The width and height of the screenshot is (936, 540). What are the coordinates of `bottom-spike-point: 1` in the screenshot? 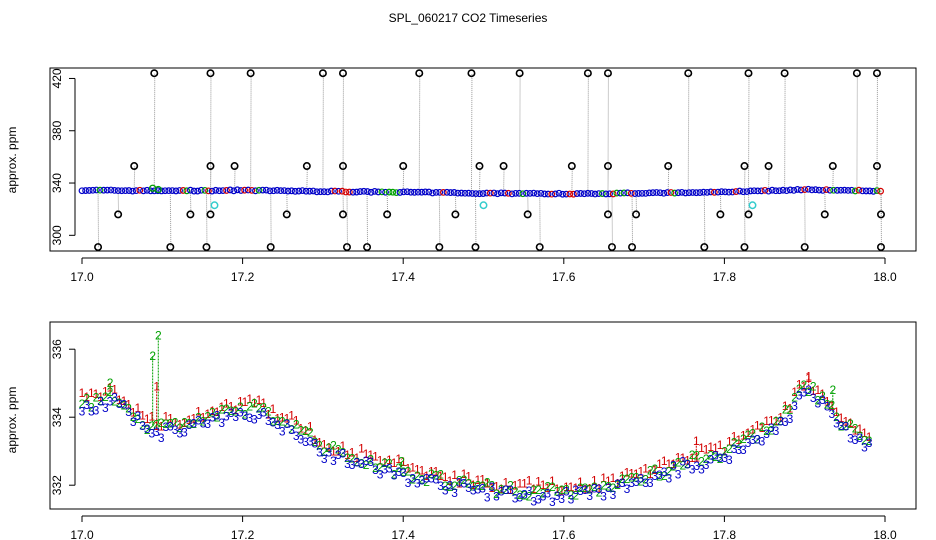 It's located at (156, 387).